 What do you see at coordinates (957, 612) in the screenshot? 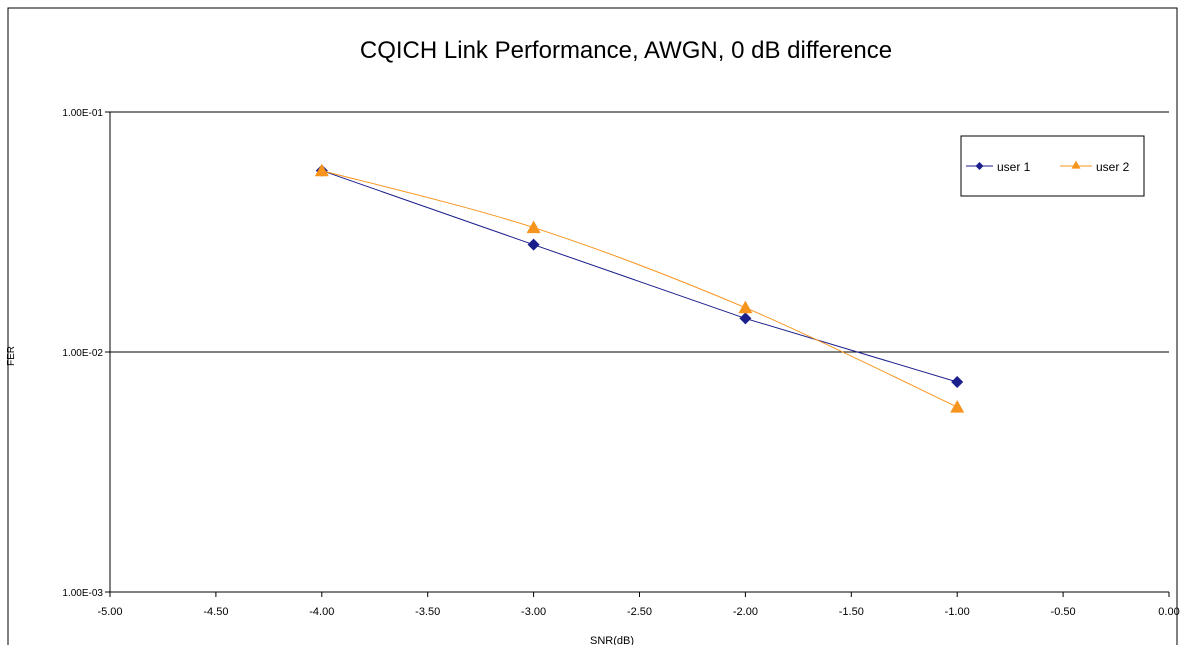
I see `x-tick-label: -1.00` at bounding box center [957, 612].